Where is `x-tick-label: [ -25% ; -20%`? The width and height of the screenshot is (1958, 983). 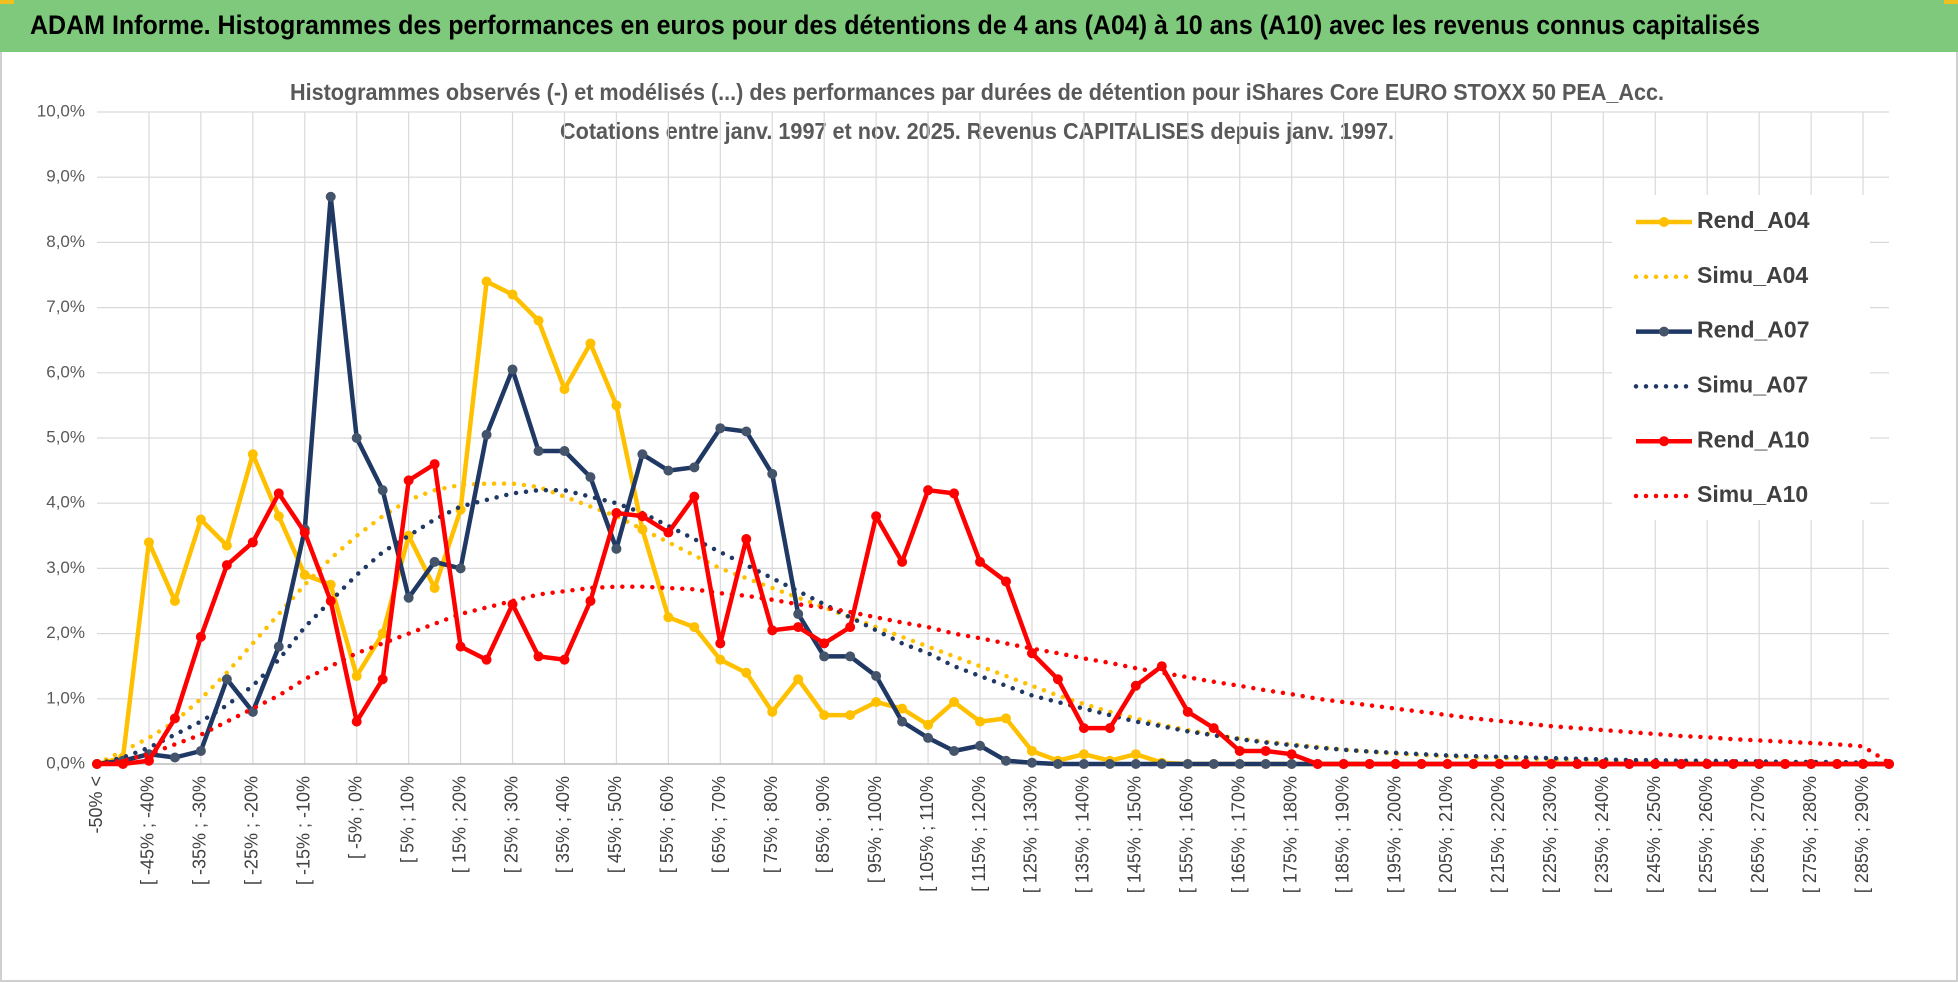
x-tick-label: [ -25% ; -20% is located at coordinates (252, 830).